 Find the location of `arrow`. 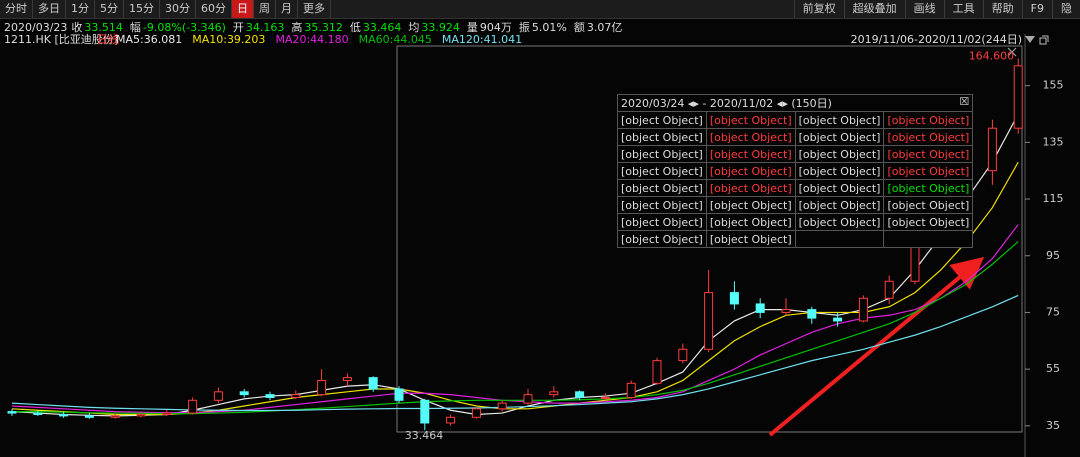

arrow is located at coordinates (876, 346).